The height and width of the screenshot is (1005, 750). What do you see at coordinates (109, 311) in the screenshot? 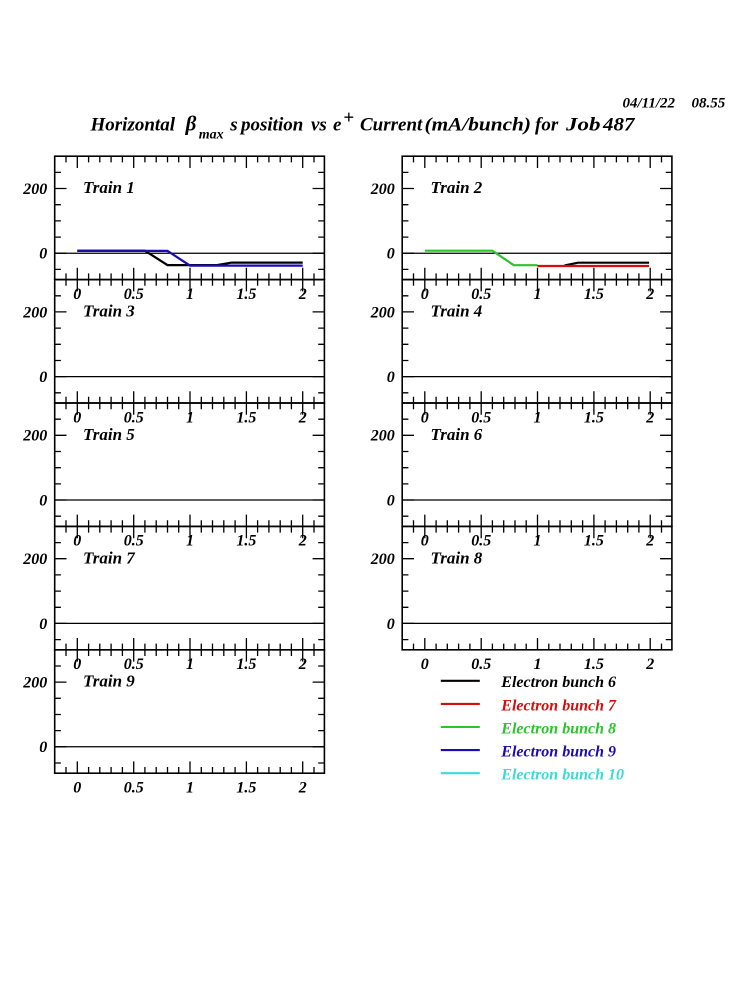
I see `svg-text: Train 3` at bounding box center [109, 311].